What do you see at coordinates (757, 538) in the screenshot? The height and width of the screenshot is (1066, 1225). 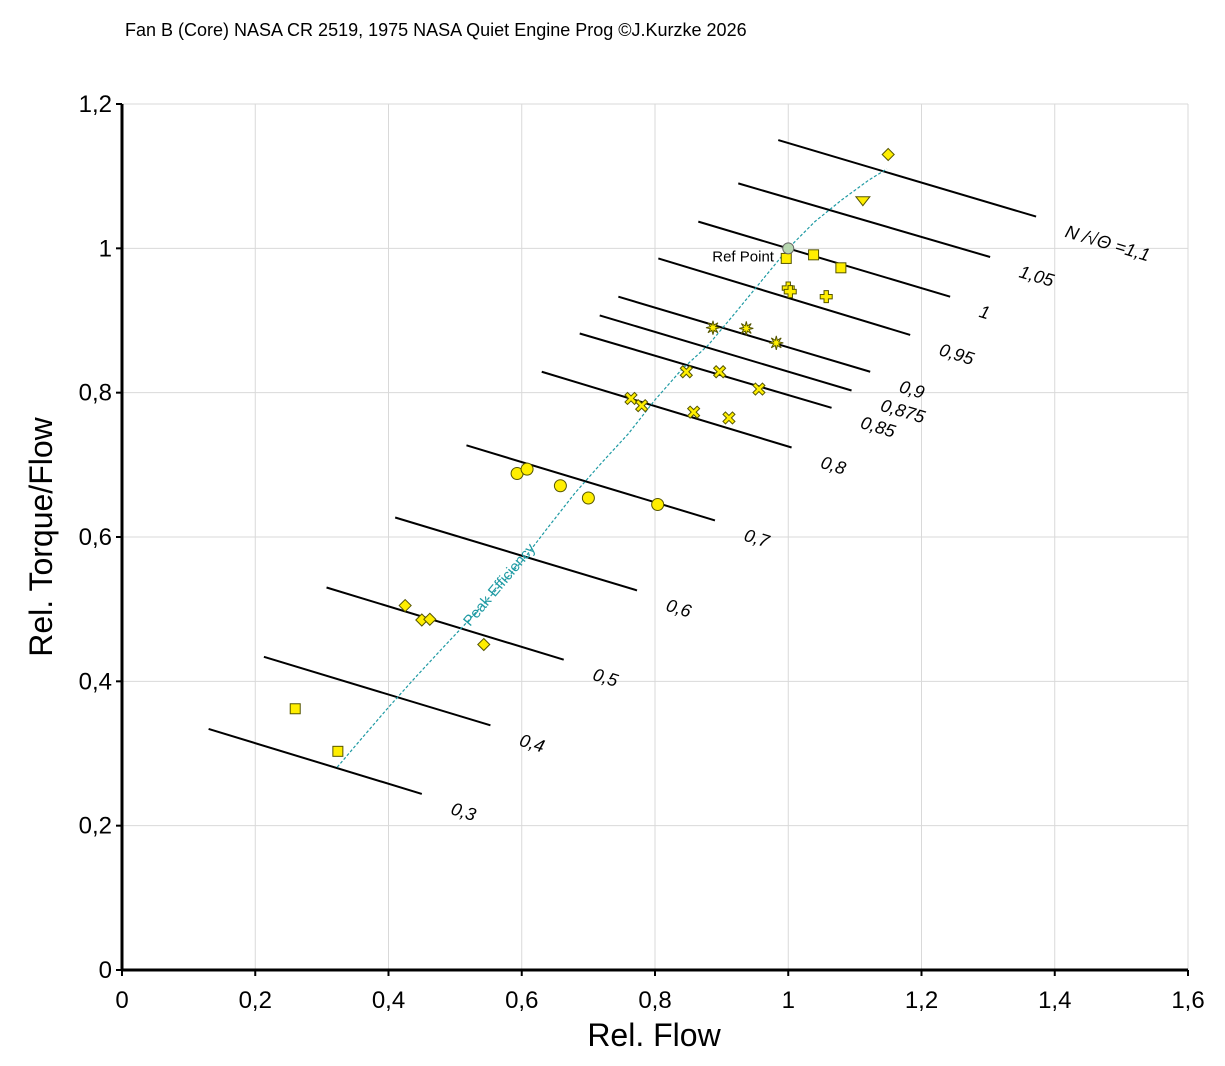 I see `speed-line-label: 0,7` at bounding box center [757, 538].